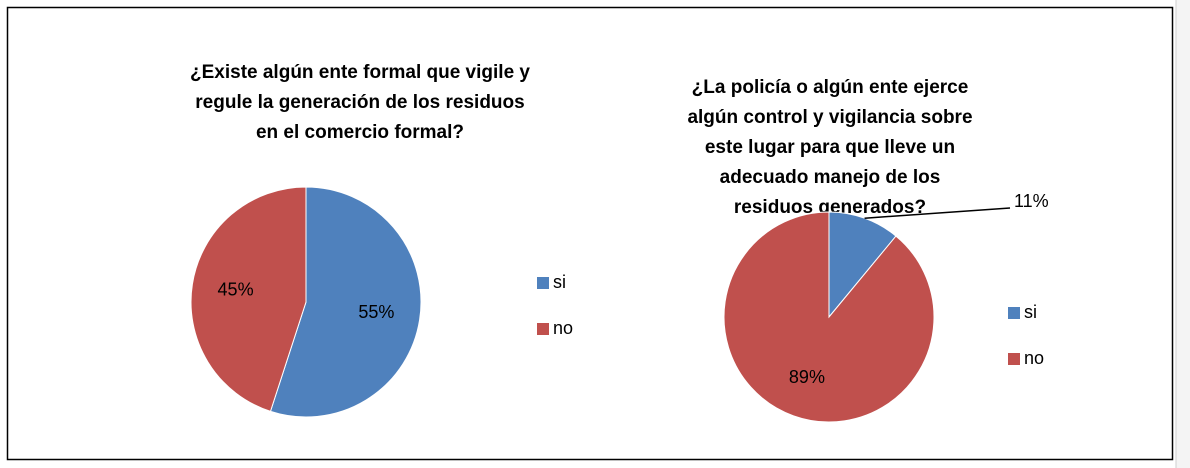  Describe the element at coordinates (937, 213) in the screenshot. I see `leader-line` at that location.